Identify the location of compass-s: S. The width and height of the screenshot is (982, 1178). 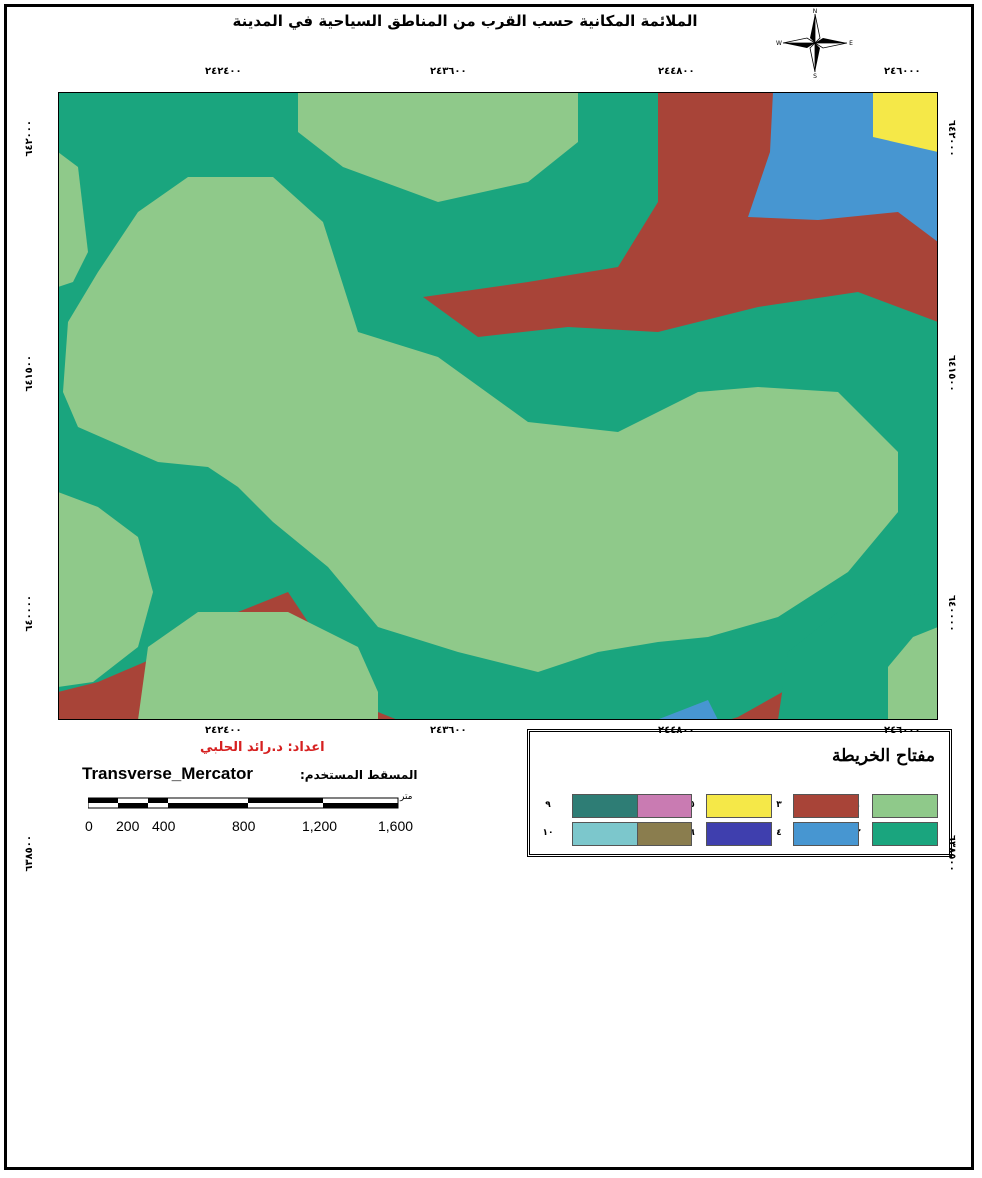
(815, 75).